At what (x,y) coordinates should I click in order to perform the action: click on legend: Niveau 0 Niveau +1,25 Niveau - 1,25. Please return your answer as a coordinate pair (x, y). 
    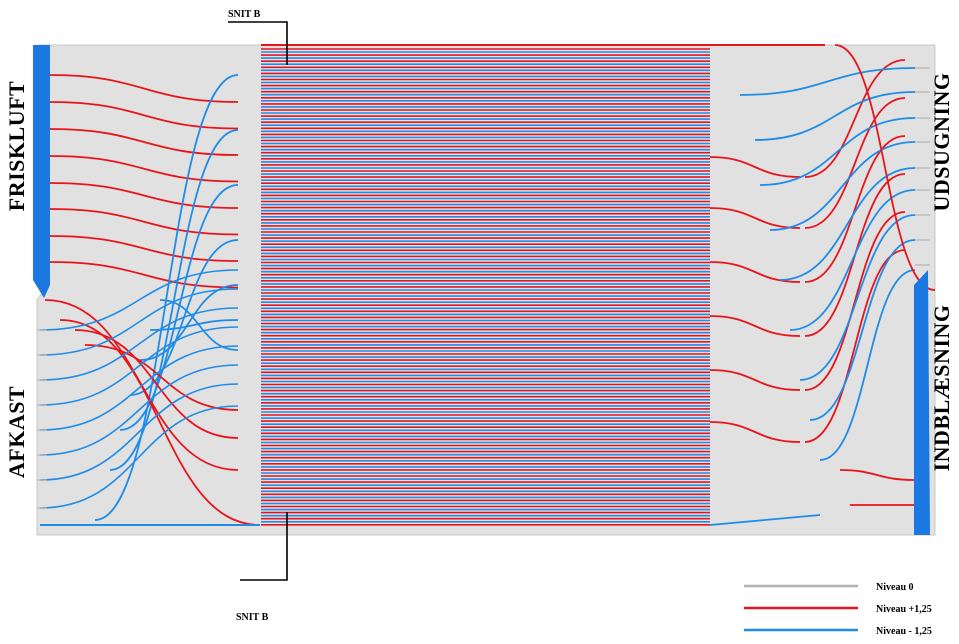
    Looking at the image, I should click on (838, 609).